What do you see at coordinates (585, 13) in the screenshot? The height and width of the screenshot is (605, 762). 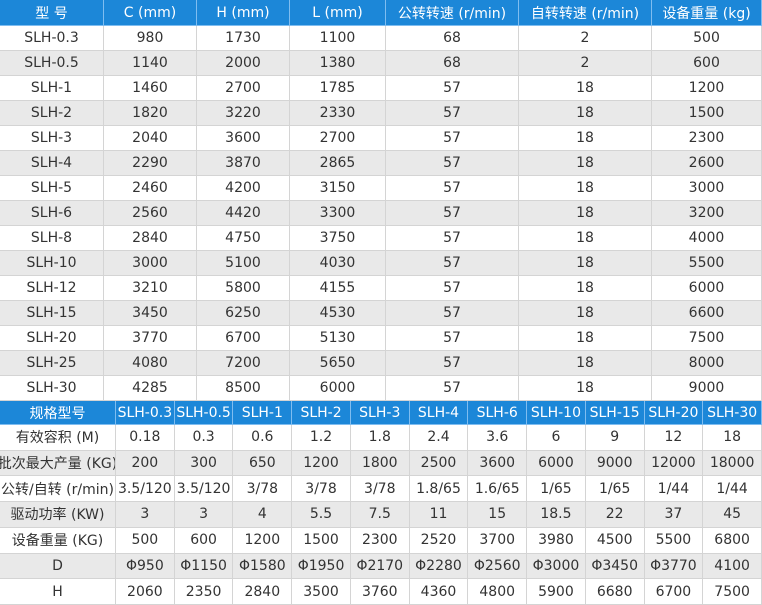 I see `header-cell: 自转转速 (r/min)` at bounding box center [585, 13].